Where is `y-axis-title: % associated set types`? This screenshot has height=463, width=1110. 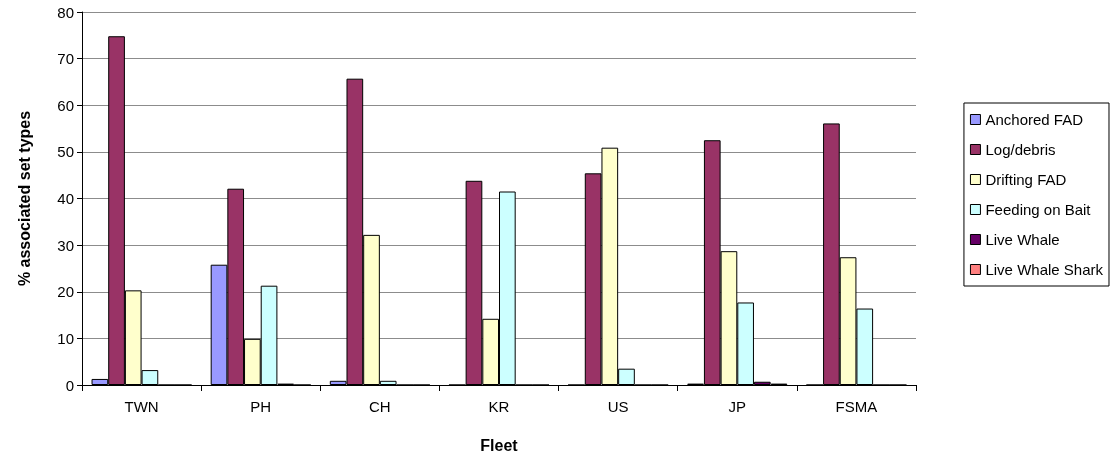 y-axis-title: % associated set types is located at coordinates (24, 198).